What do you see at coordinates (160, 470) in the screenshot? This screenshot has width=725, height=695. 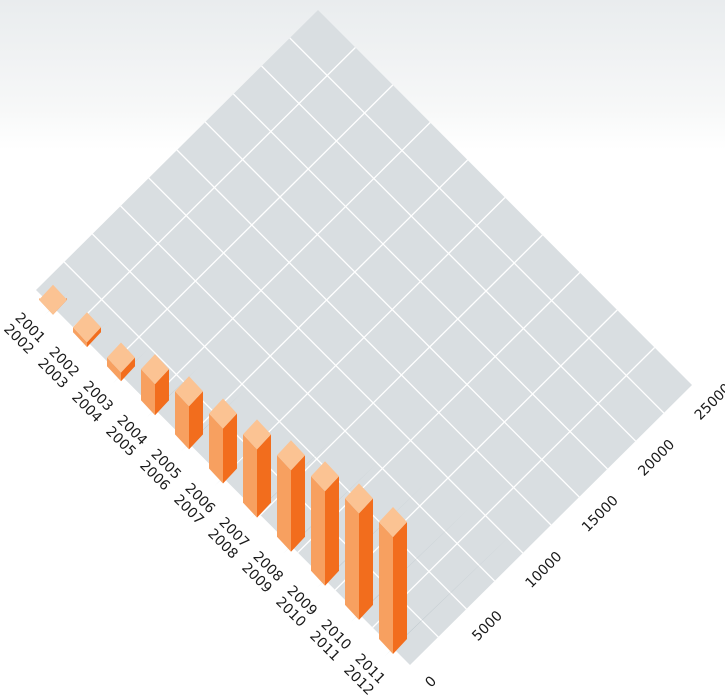 I see `x-tick-label: 20052006` at bounding box center [160, 470].